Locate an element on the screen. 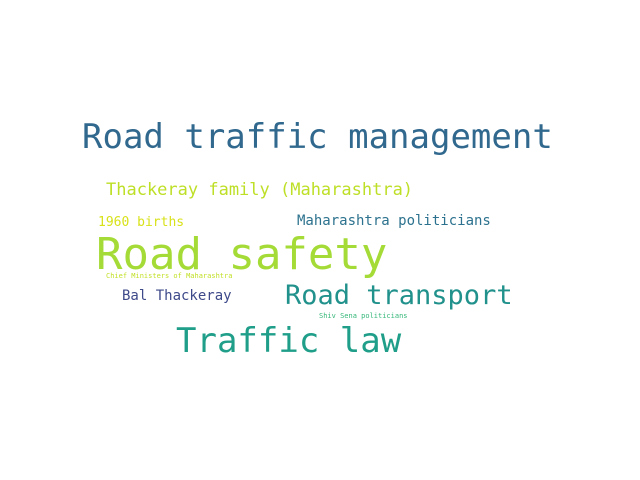  word-road-transport: Road transport is located at coordinates (399, 295).